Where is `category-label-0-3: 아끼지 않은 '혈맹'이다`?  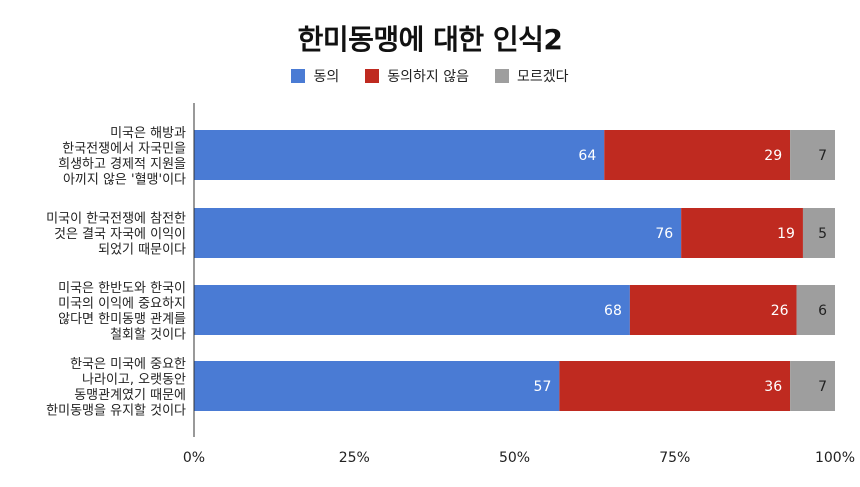 category-label-0-3: 아끼지 않은 '혈맹'이다 is located at coordinates (124, 179).